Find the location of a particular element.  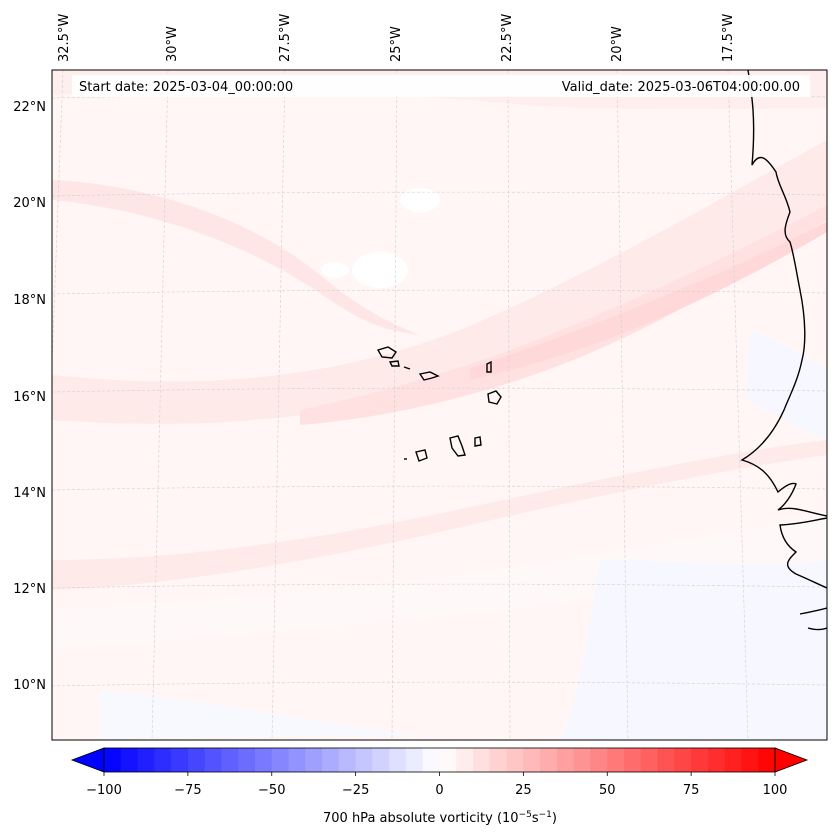

cape-verde-islands is located at coordinates (439, 404).